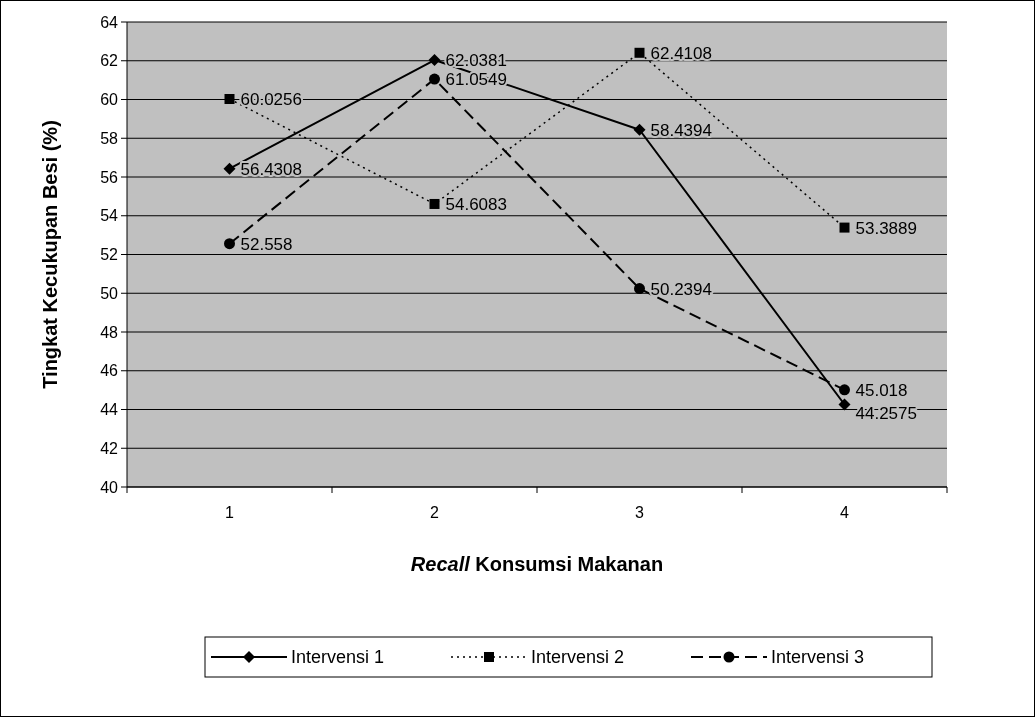  Describe the element at coordinates (681, 130) in the screenshot. I see `data-label: 58.4394` at that location.